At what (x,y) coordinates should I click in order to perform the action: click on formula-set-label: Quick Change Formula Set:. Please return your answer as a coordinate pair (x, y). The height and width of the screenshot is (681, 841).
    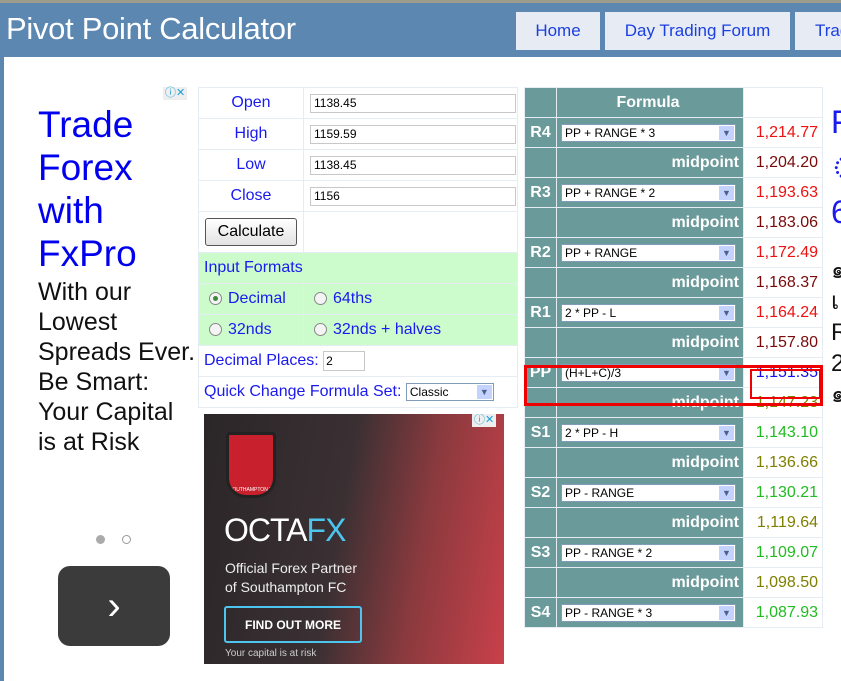
    Looking at the image, I should click on (303, 392).